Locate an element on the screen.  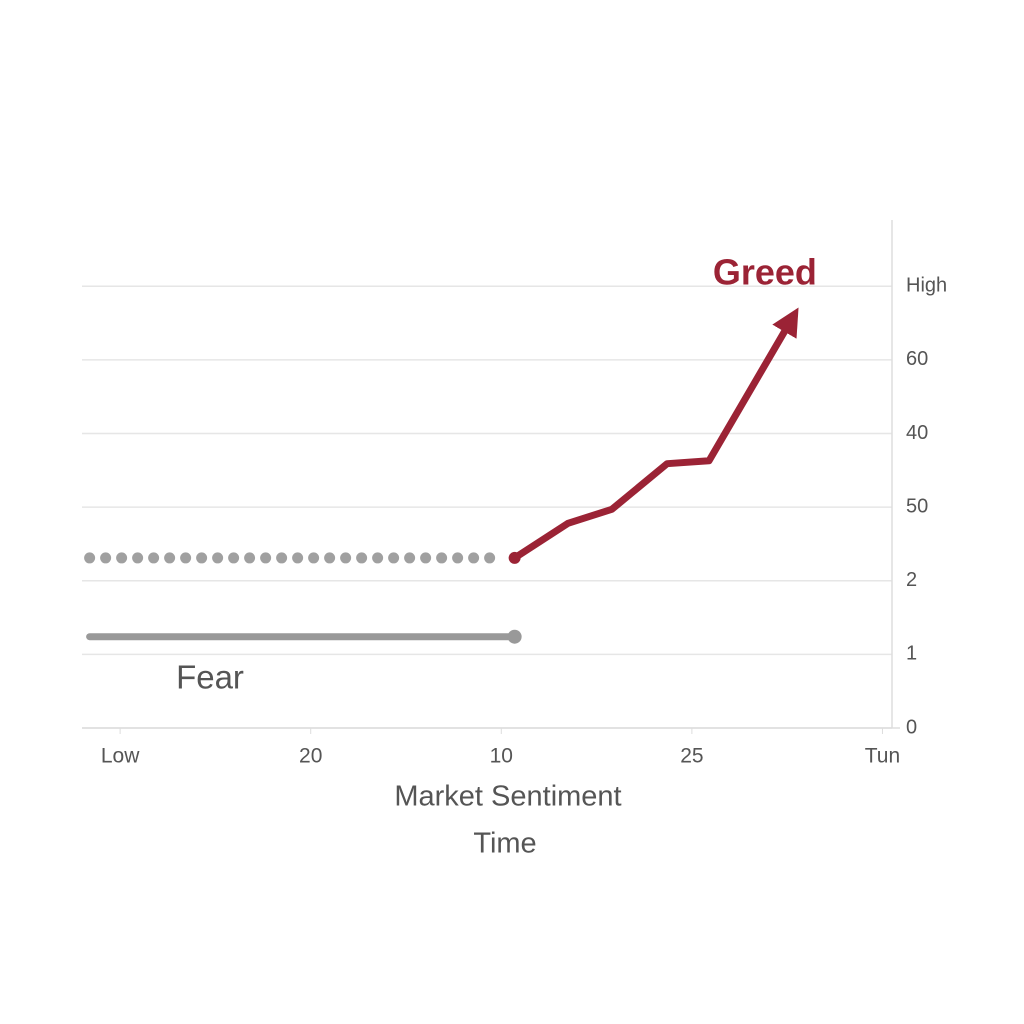
start-point is located at coordinates (514, 557).